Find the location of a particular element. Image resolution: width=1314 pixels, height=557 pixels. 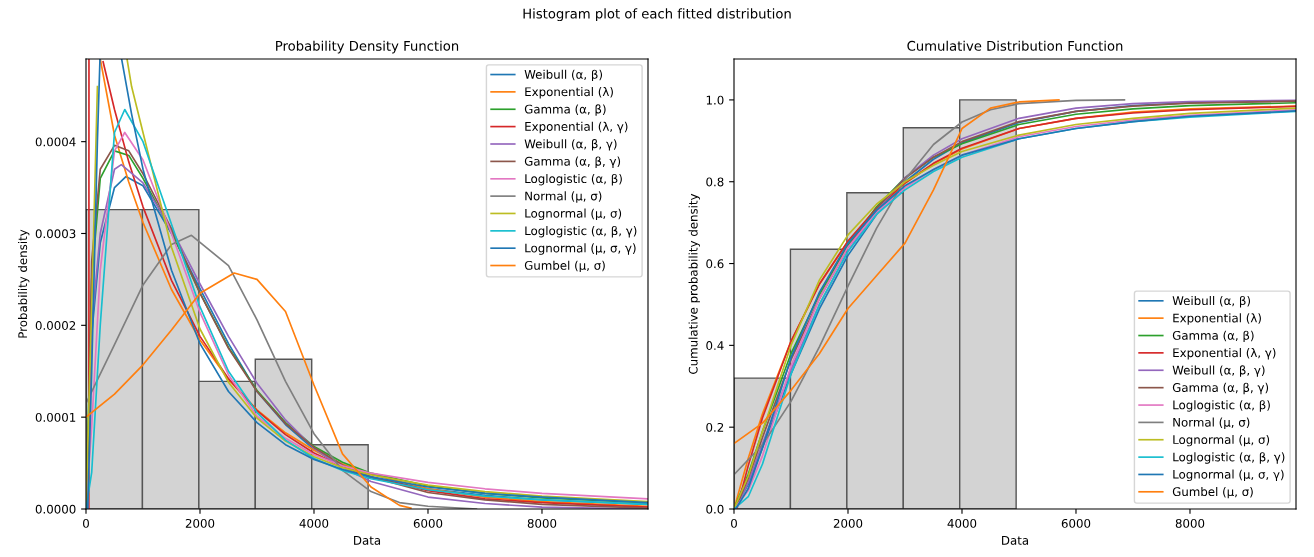

y-tick-label: 0.0003 is located at coordinates (55, 234).